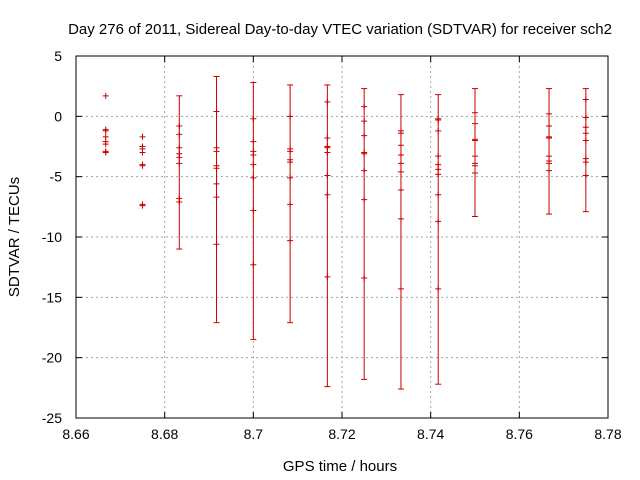  What do you see at coordinates (52, 358) in the screenshot?
I see `y-tick-label: -20` at bounding box center [52, 358].